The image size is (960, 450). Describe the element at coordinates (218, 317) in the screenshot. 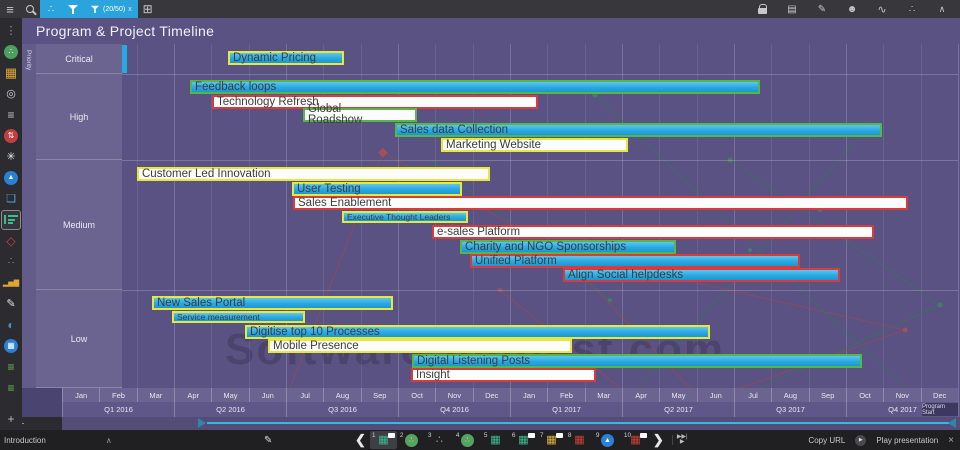

I see `timeline-item-label: Service measurement` at that location.